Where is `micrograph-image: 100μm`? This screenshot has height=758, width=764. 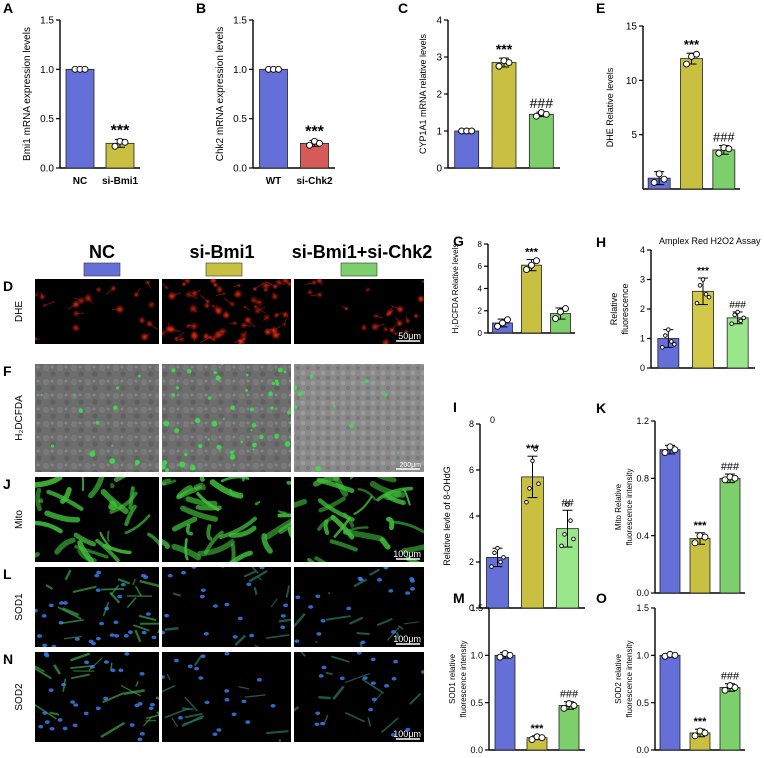 micrograph-image: 100μm is located at coordinates (359, 697).